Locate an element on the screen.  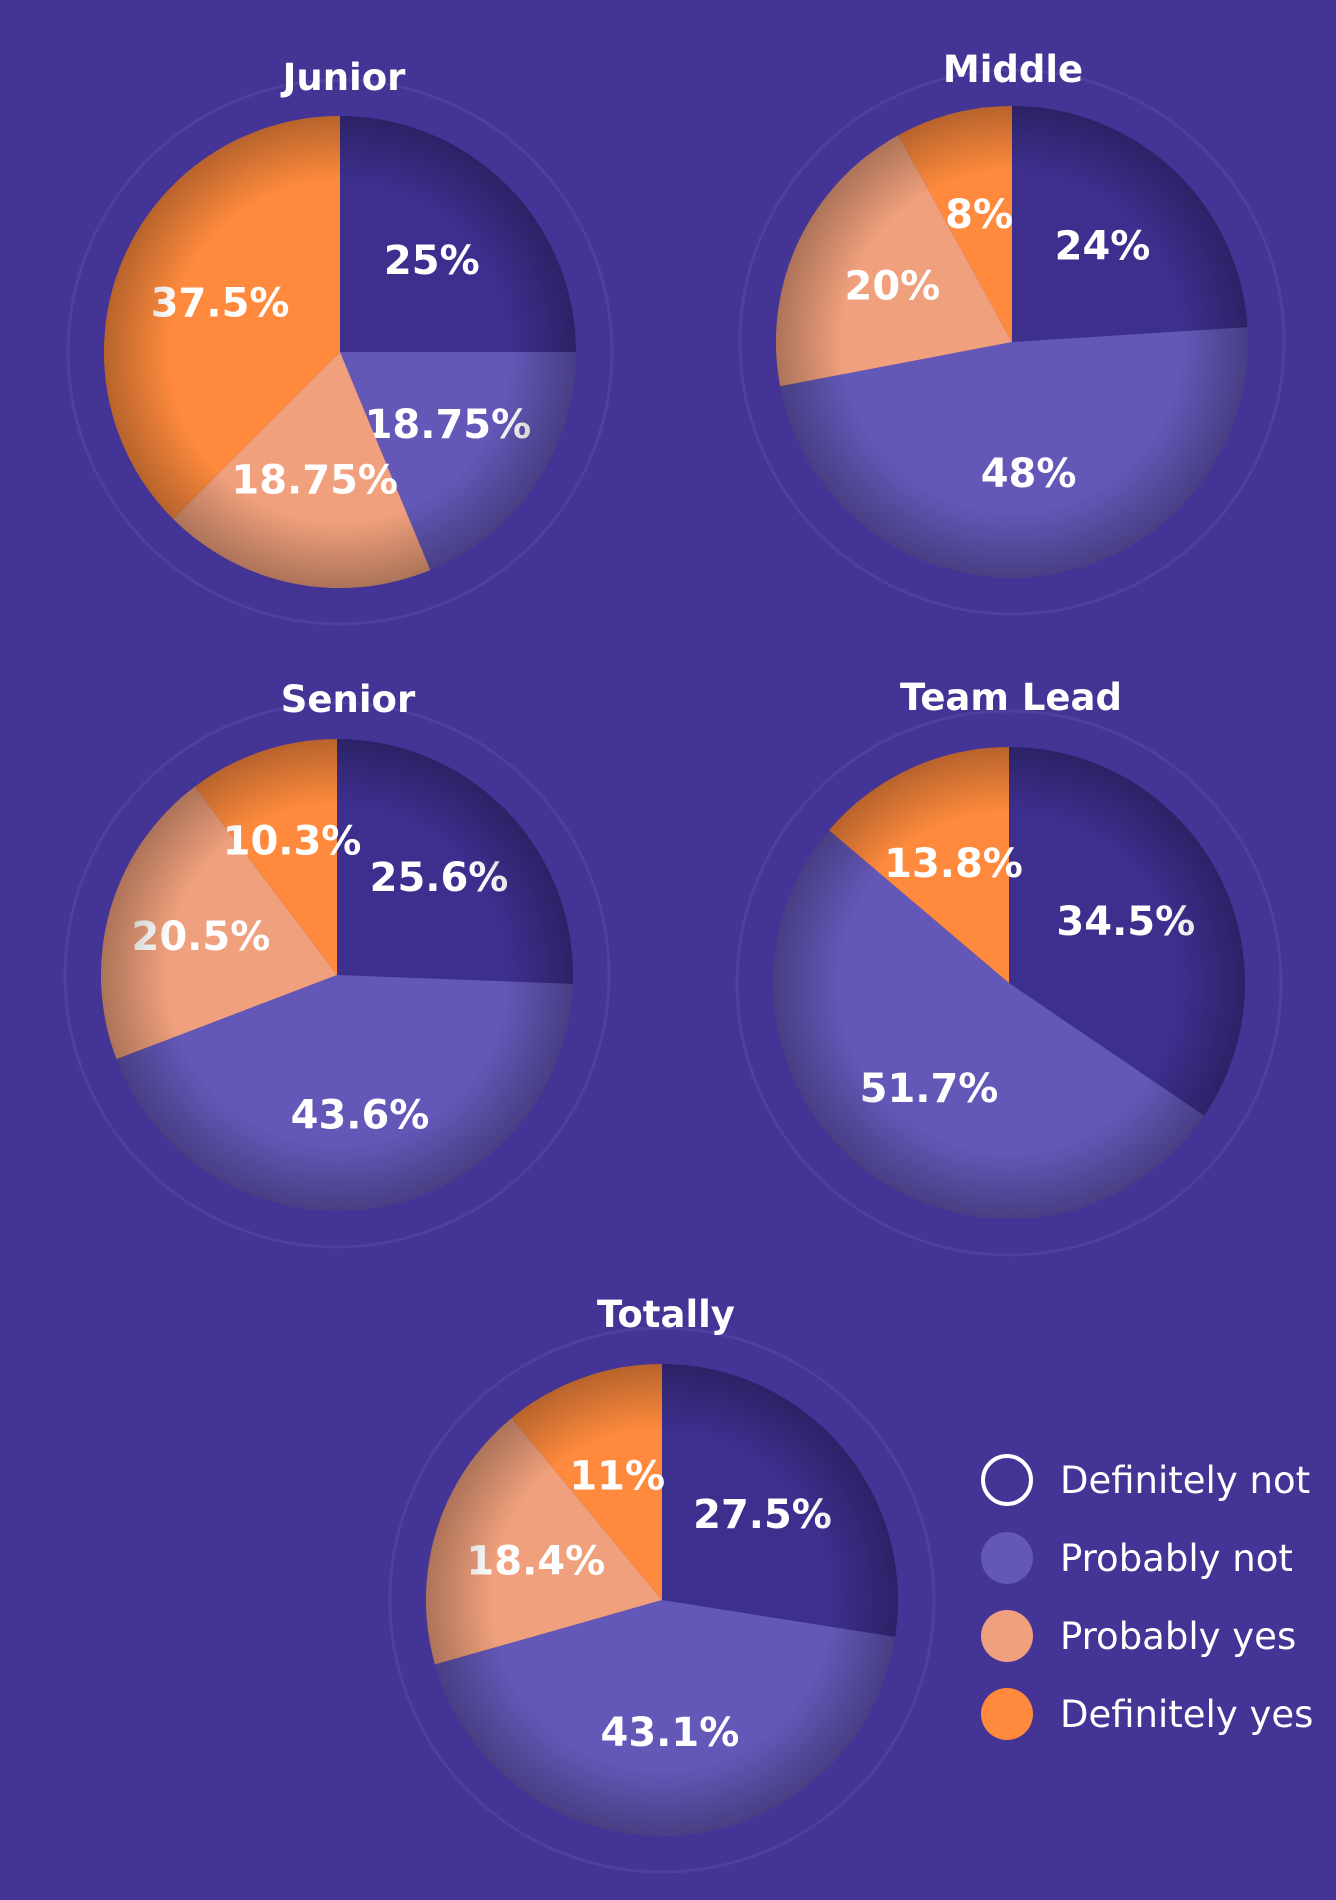
chart-title: Team Lead is located at coordinates (1011, 697).